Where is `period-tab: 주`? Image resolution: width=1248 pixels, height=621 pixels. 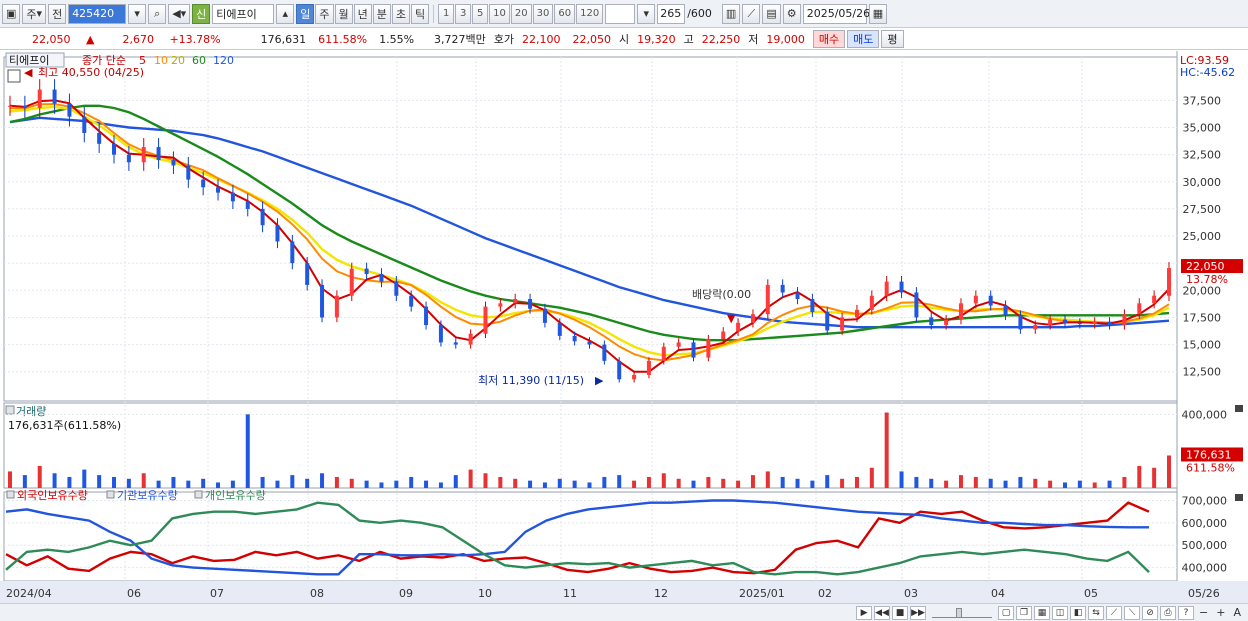 period-tab: 주 is located at coordinates (324, 13).